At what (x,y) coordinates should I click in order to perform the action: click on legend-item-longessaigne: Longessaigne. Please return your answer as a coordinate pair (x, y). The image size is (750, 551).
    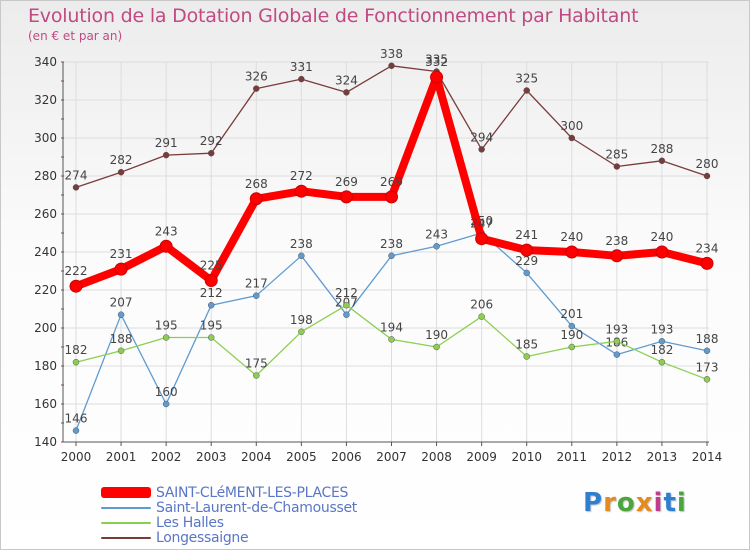
    Looking at the image, I should click on (229, 537).